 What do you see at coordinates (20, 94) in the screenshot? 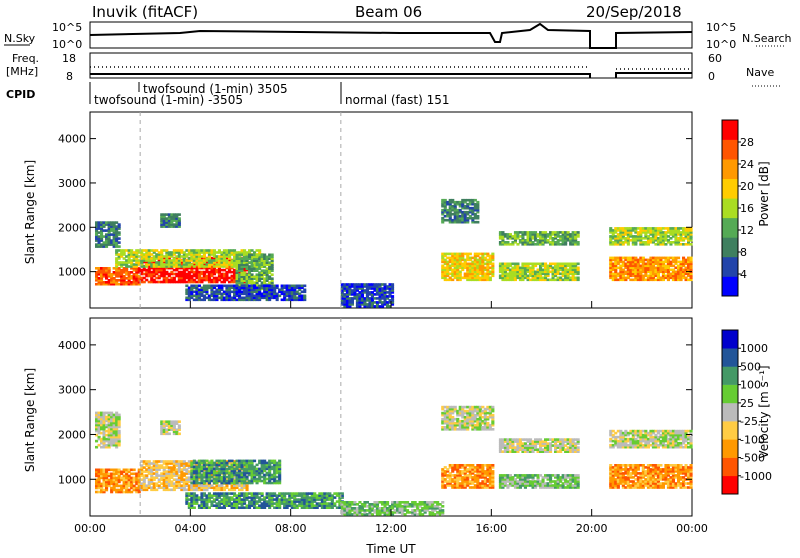
I see `cpid-label: CPID` at bounding box center [20, 94].